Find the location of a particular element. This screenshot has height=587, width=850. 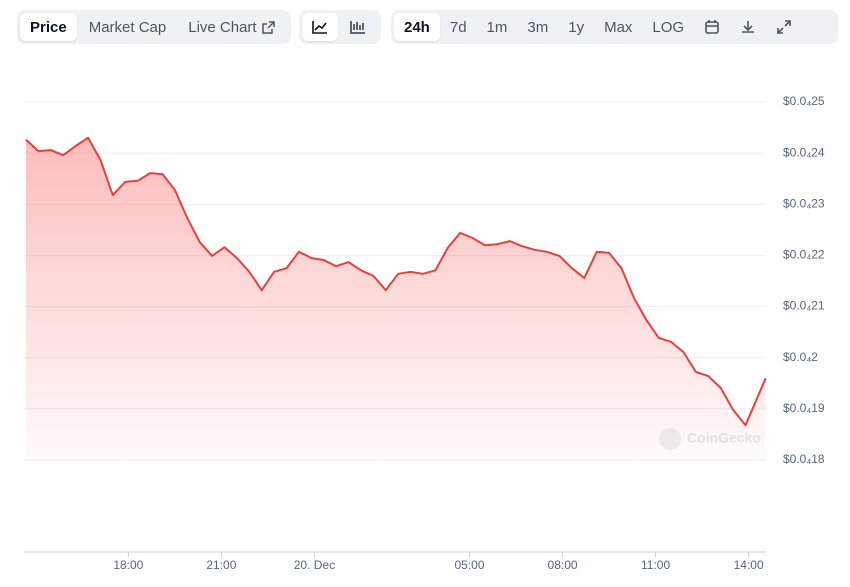

watermark-logo is located at coordinates (670, 439).